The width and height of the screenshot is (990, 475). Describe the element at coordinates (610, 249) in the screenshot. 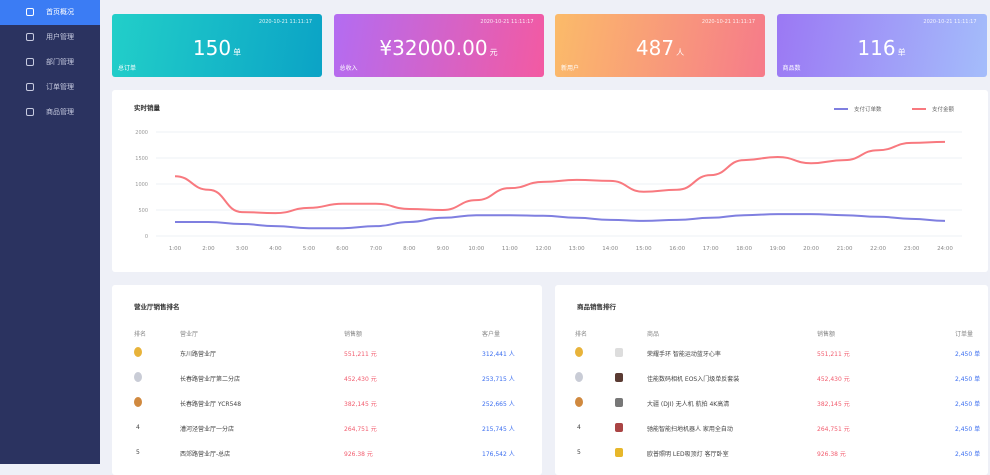

I see `x-tick-label: 14:00` at that location.